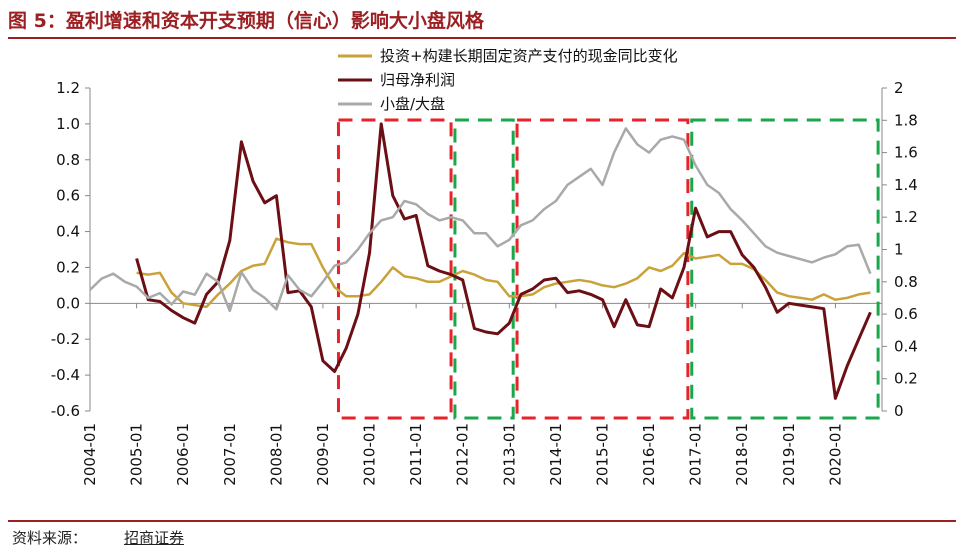 The image size is (966, 555). What do you see at coordinates (68, 160) in the screenshot?
I see `left-tick-label: 0.8` at bounding box center [68, 160].